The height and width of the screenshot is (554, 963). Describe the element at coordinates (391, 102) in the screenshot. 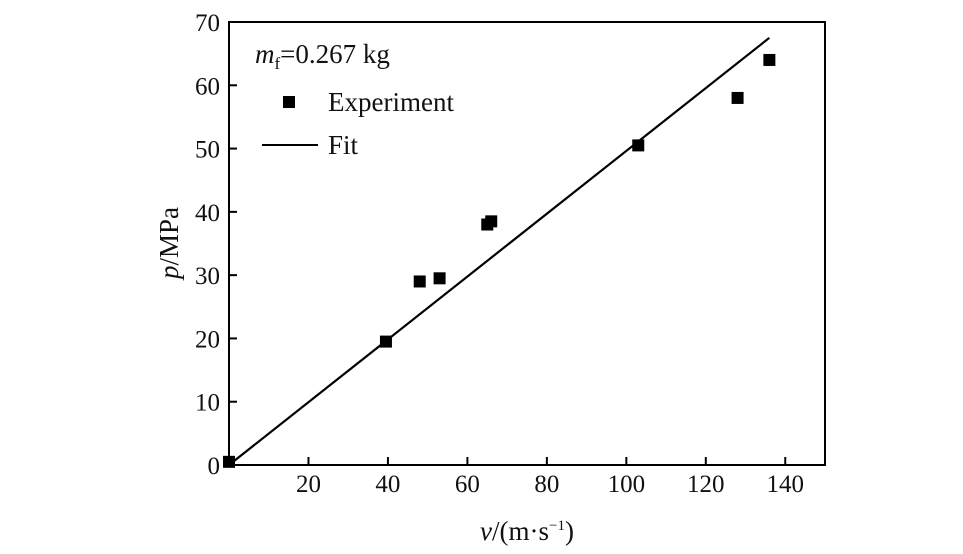

I see `legend-label-experiment: Experiment` at that location.